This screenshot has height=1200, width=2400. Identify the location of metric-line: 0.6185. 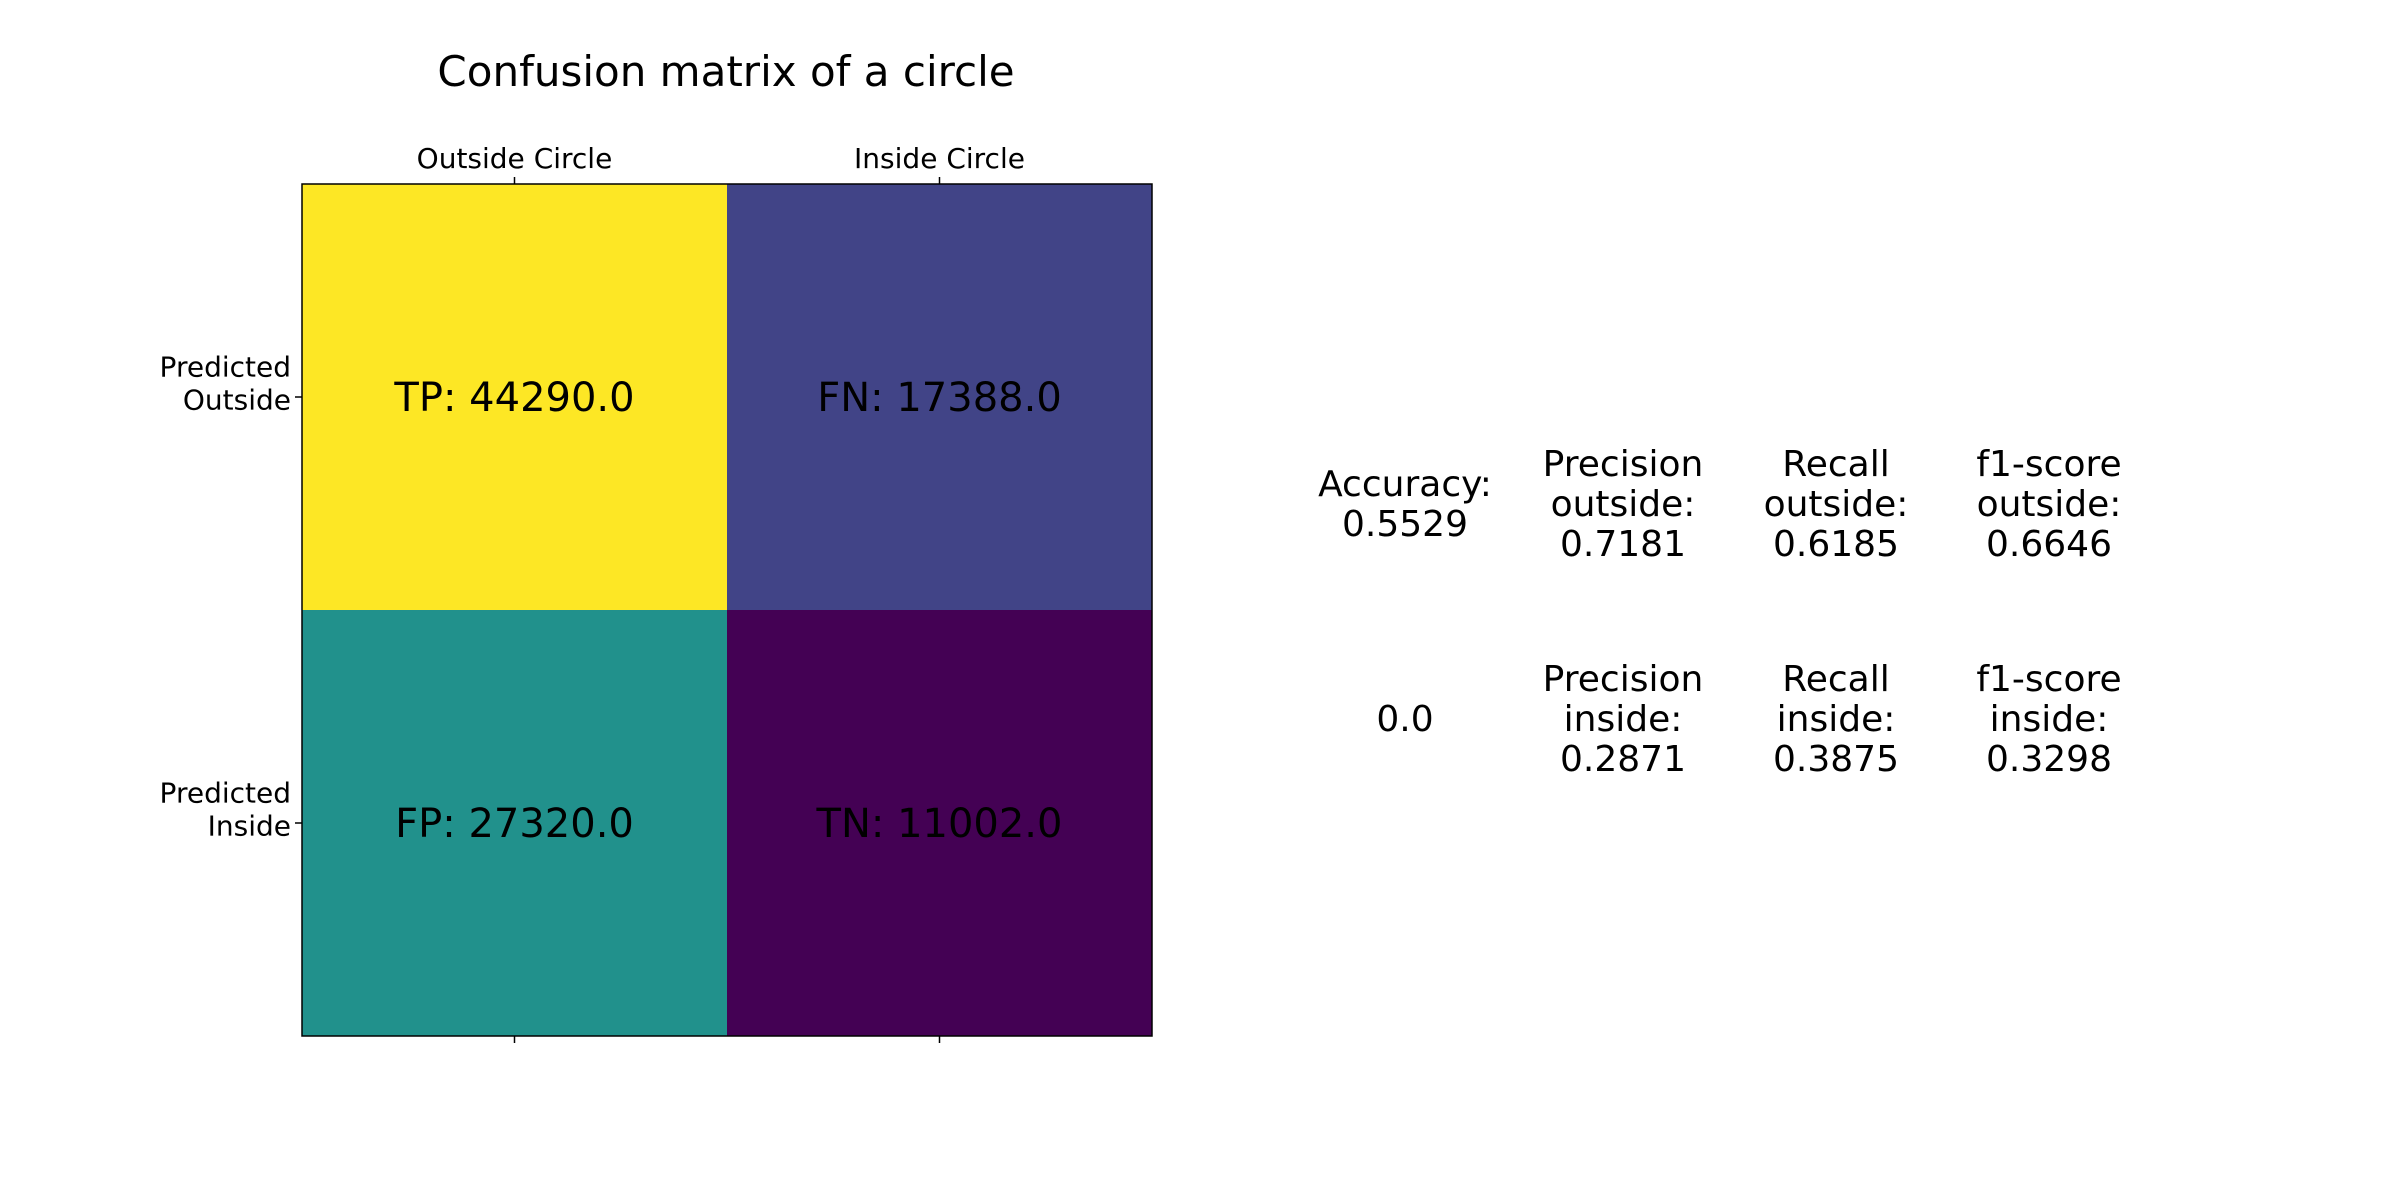
(1836, 544).